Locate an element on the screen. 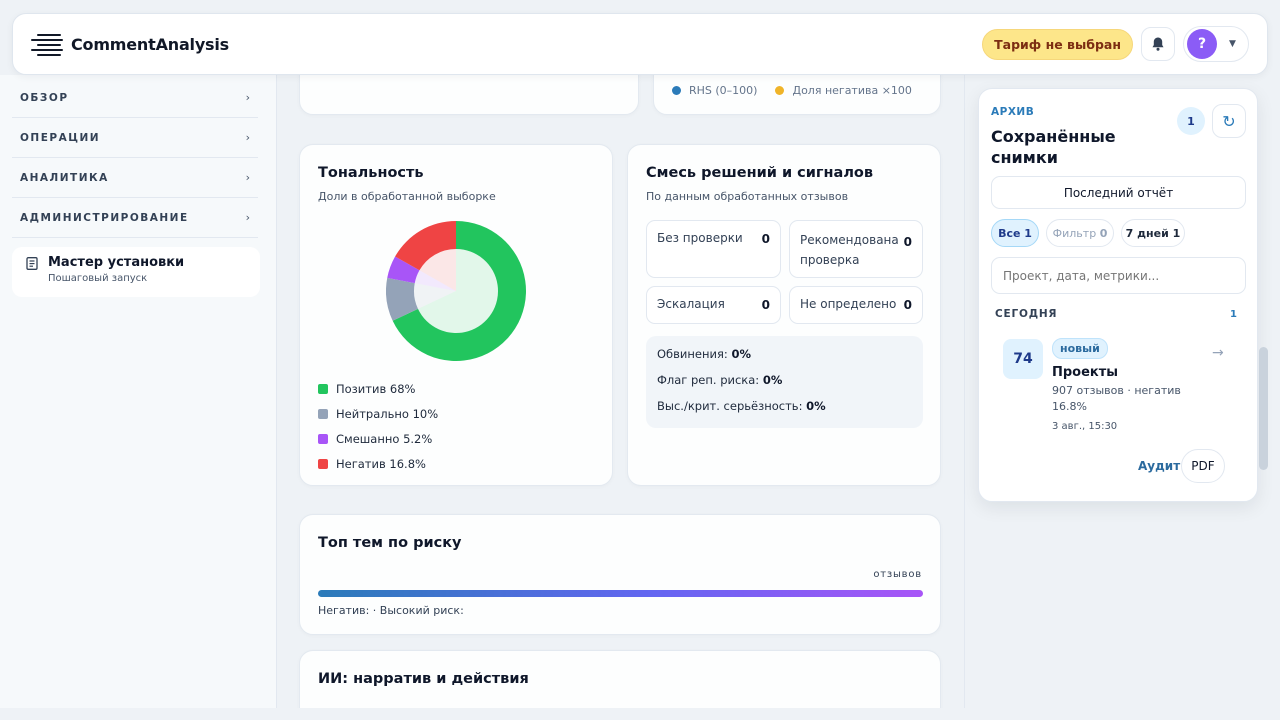  filter-chip-filter: Фильтр 0 is located at coordinates (1080, 233).